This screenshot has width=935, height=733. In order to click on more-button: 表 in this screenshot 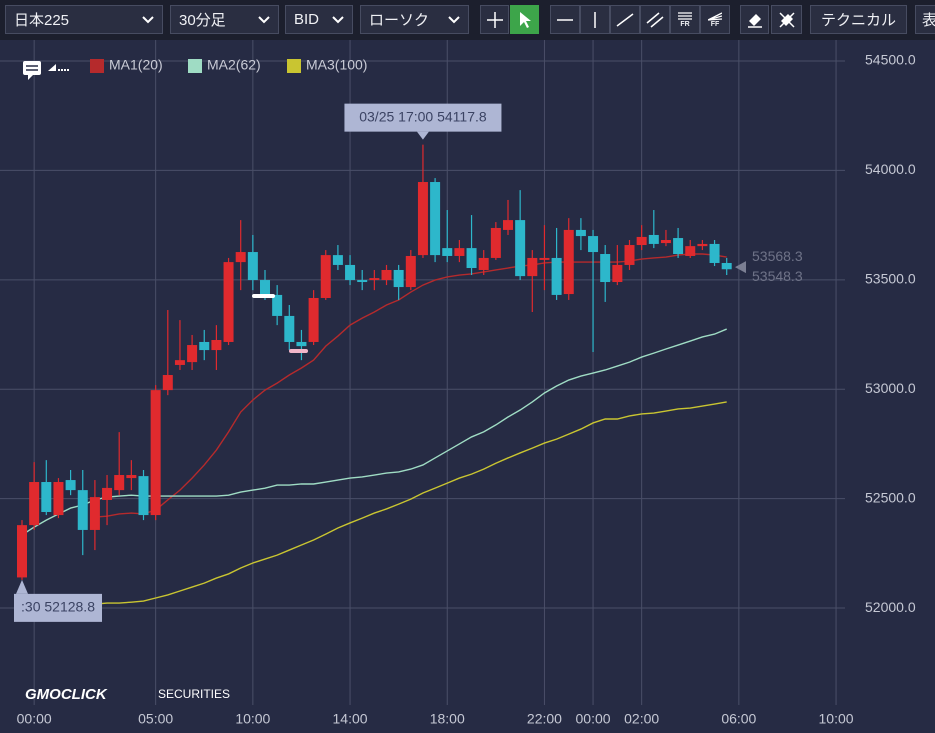, I will do `click(925, 19)`.